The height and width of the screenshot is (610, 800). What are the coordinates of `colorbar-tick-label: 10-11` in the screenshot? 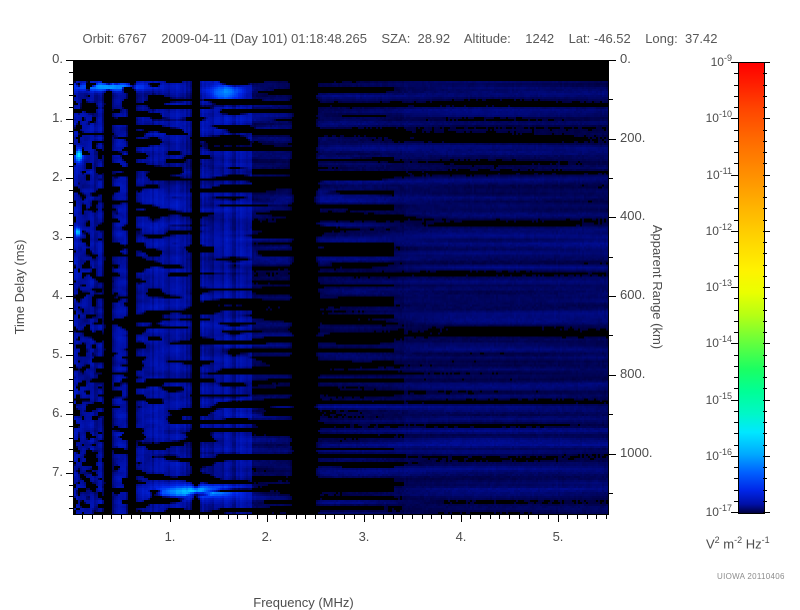 It's located at (719, 174).